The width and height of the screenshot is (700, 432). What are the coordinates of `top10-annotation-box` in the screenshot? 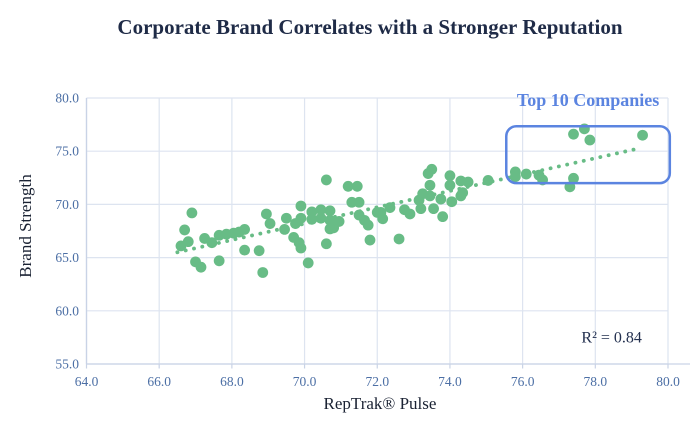 It's located at (588, 154).